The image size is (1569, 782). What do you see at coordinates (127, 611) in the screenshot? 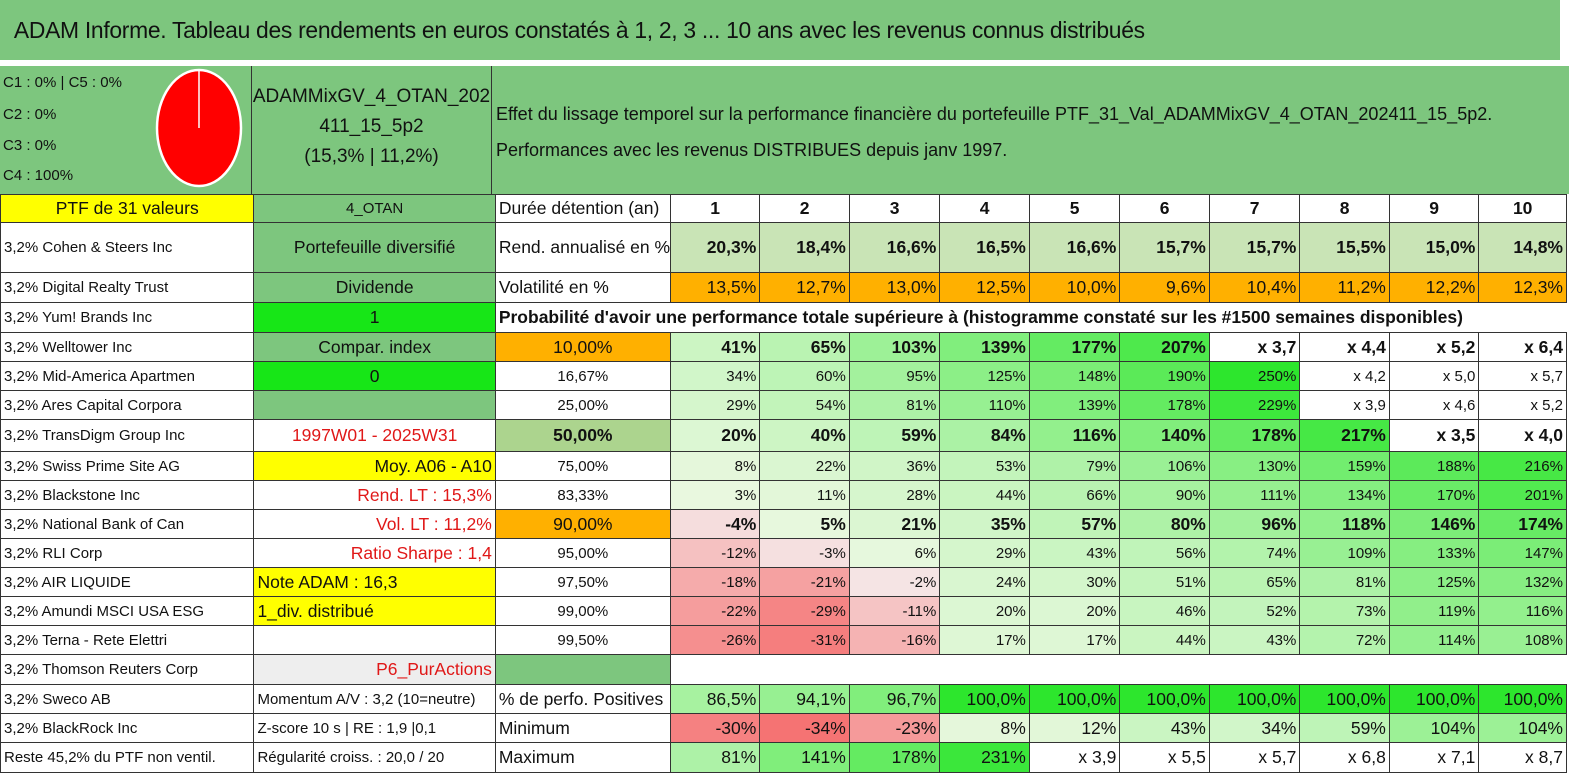
I see `holding-name: 3,2% Amundi MSCI USA ESG` at bounding box center [127, 611].